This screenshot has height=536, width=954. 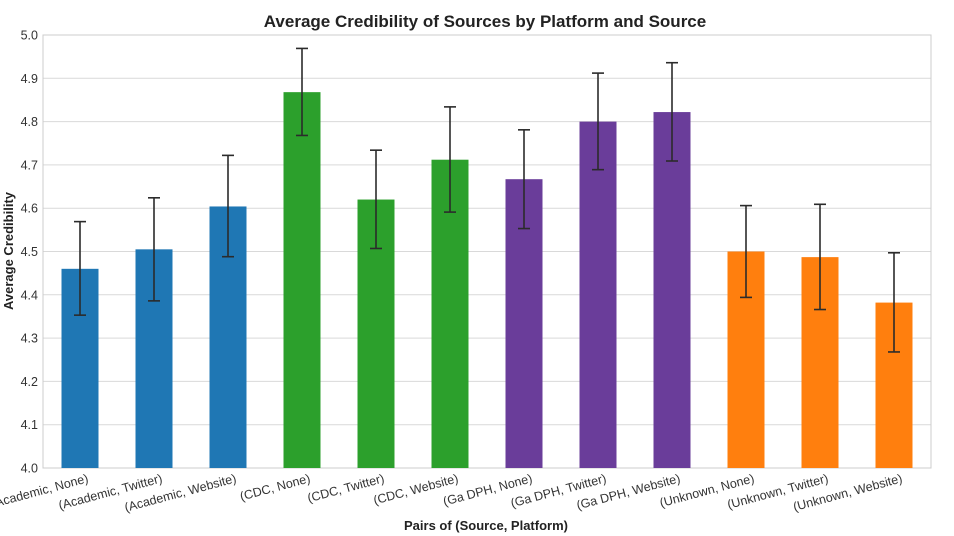 I want to click on y-tick-label: 4.6, so click(x=29, y=209).